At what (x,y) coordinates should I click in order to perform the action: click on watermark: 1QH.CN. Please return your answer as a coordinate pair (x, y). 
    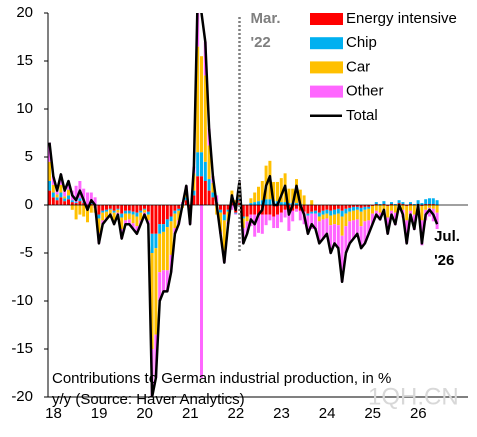
    Looking at the image, I should click on (413, 396).